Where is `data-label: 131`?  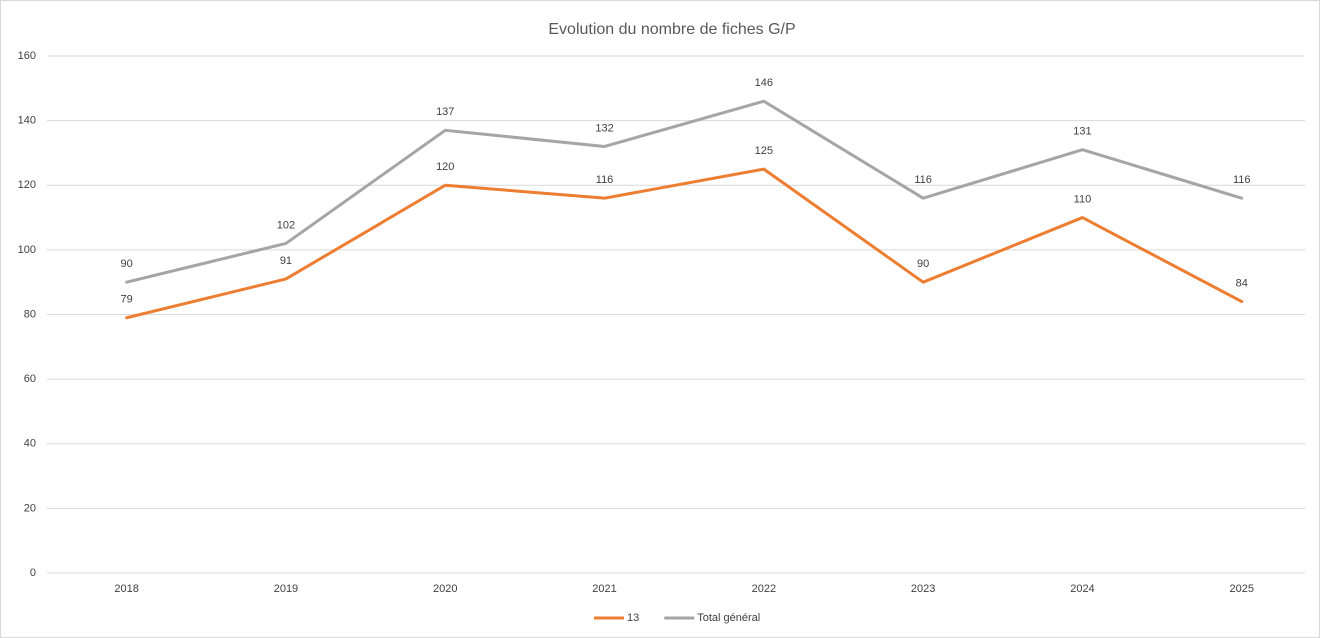
data-label: 131 is located at coordinates (1082, 132).